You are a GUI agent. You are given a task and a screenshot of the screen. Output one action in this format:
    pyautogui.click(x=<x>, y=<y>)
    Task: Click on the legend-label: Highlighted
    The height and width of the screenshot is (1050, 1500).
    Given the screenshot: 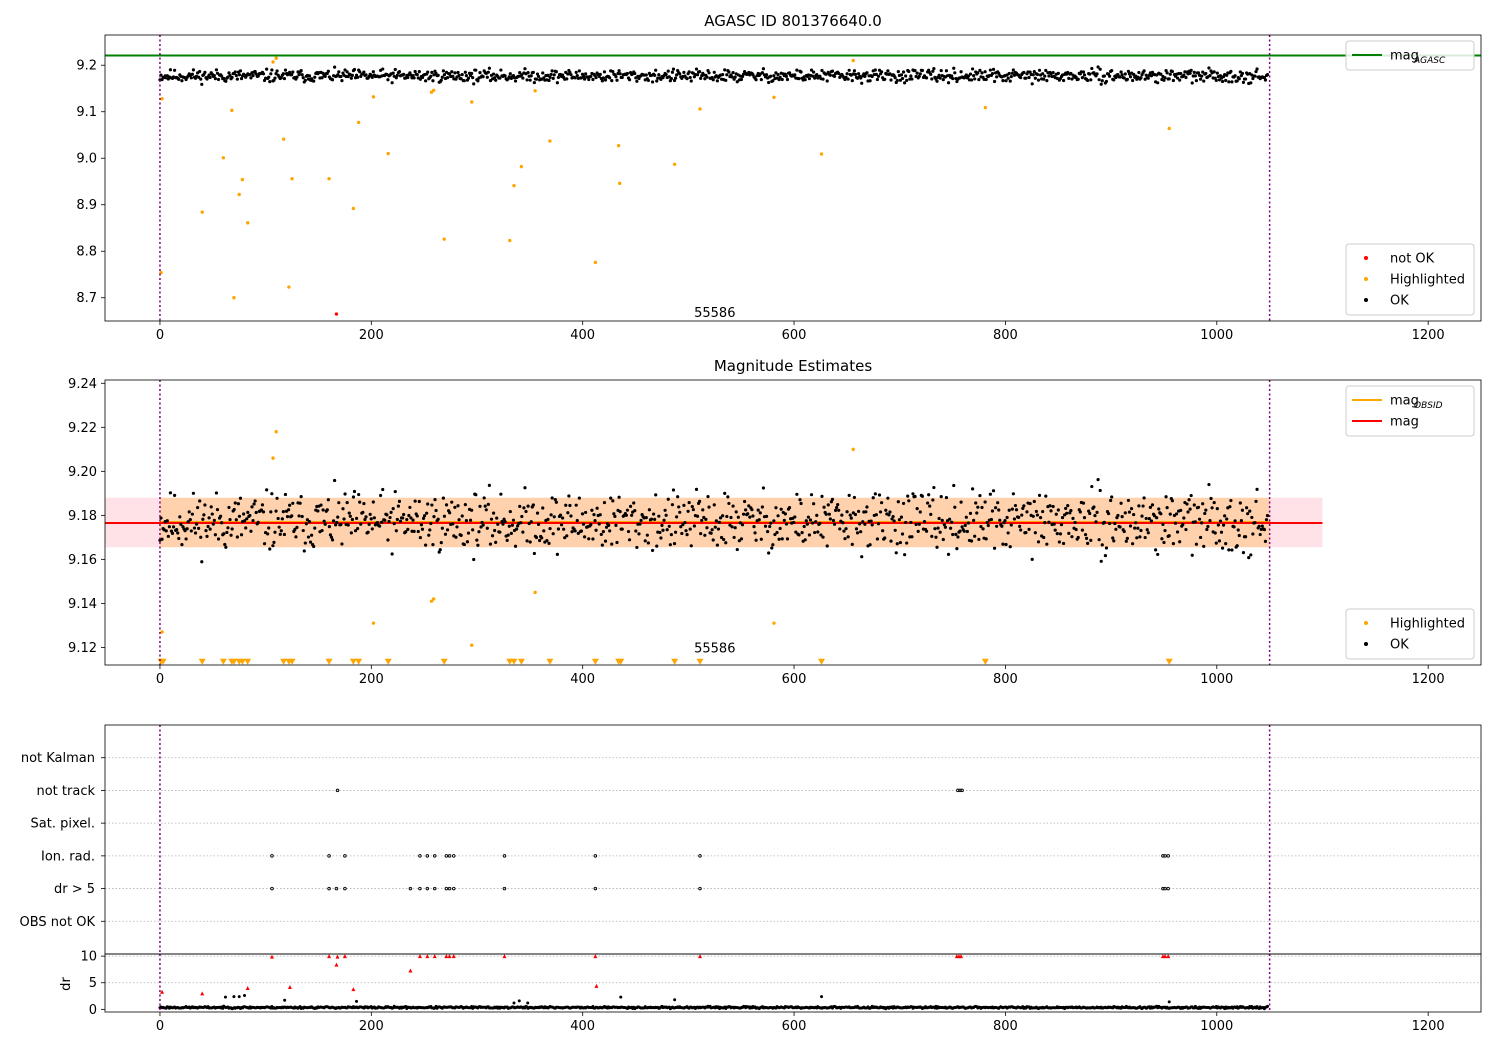 What is the action you would take?
    pyautogui.click(x=1427, y=280)
    